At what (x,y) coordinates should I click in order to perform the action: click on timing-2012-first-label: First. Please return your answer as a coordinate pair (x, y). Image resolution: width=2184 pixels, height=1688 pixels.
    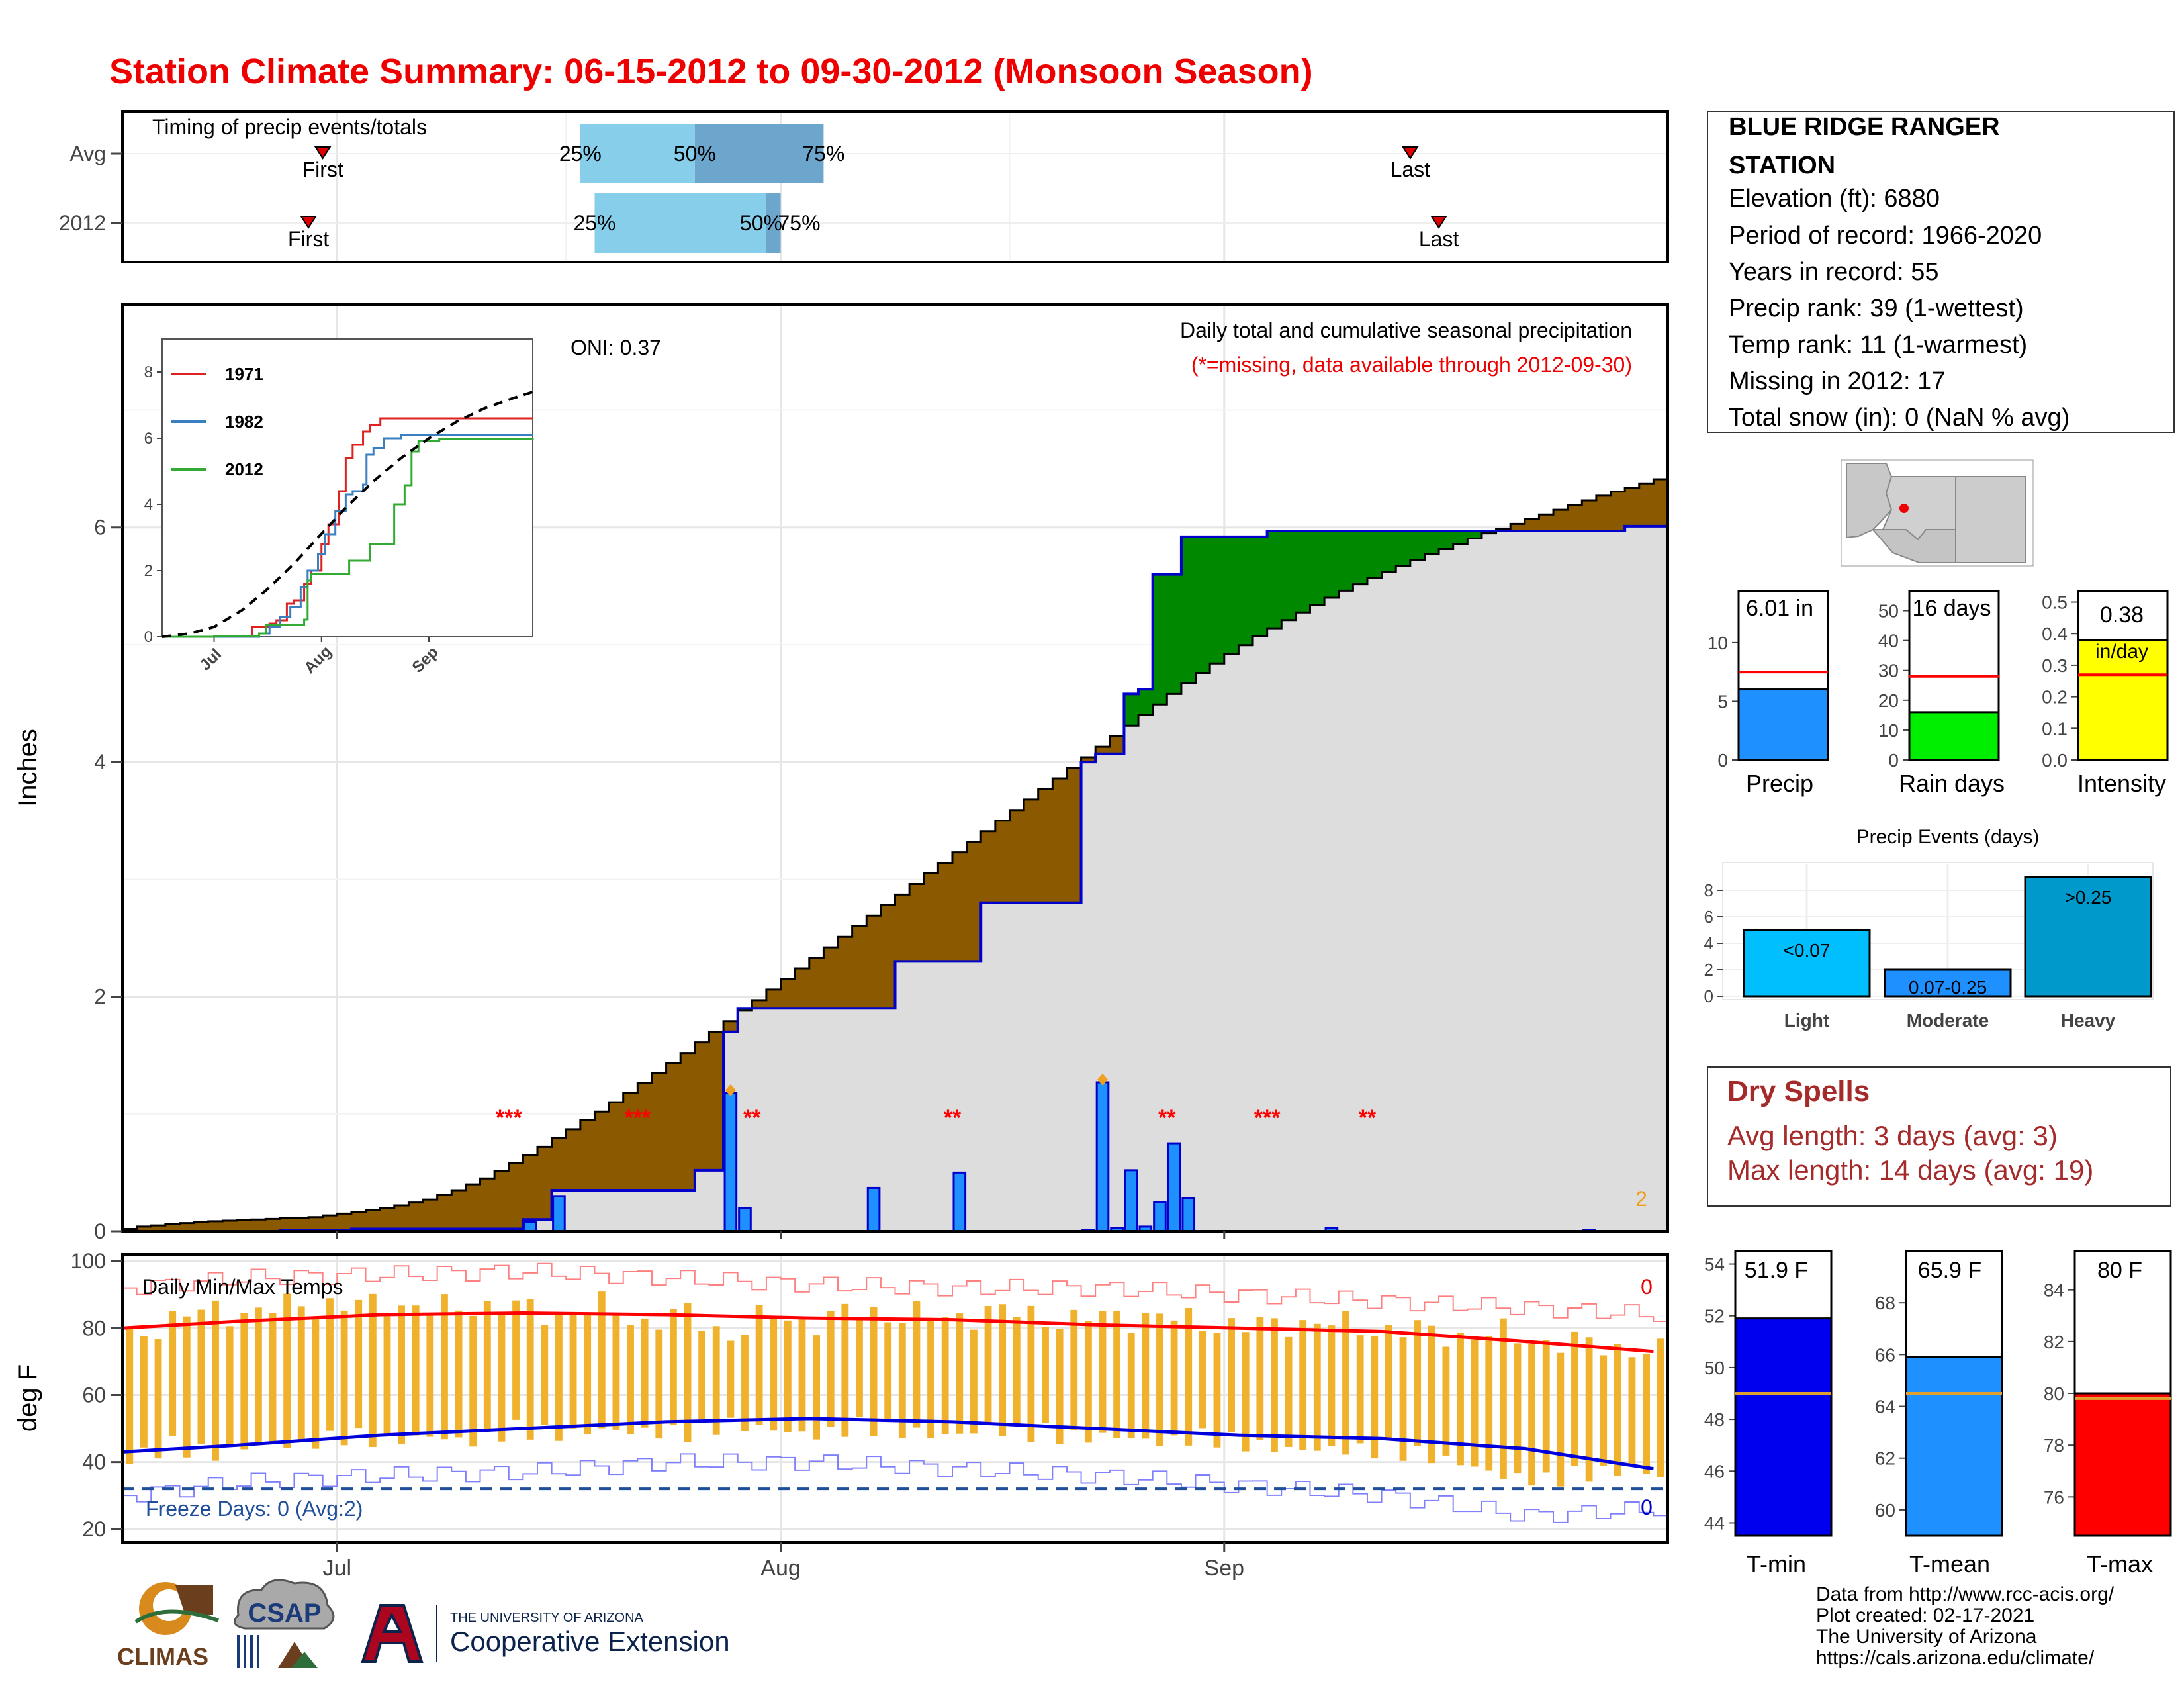
    Looking at the image, I should click on (308, 239).